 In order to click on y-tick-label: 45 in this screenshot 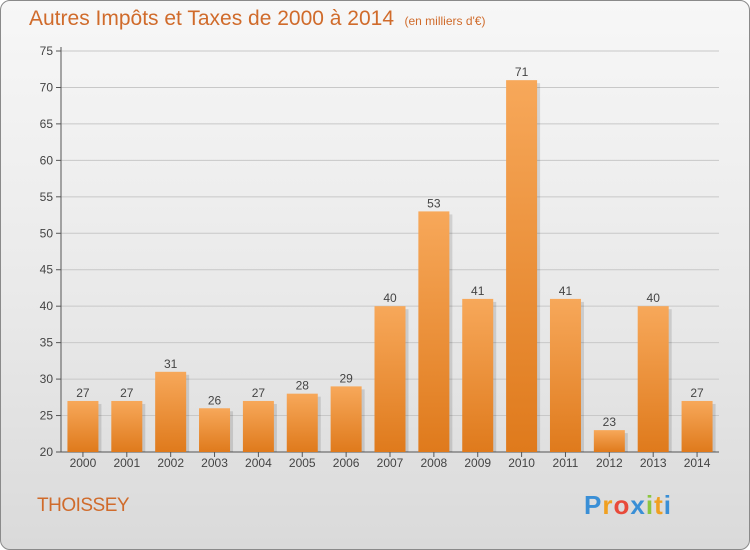, I will do `click(47, 270)`.